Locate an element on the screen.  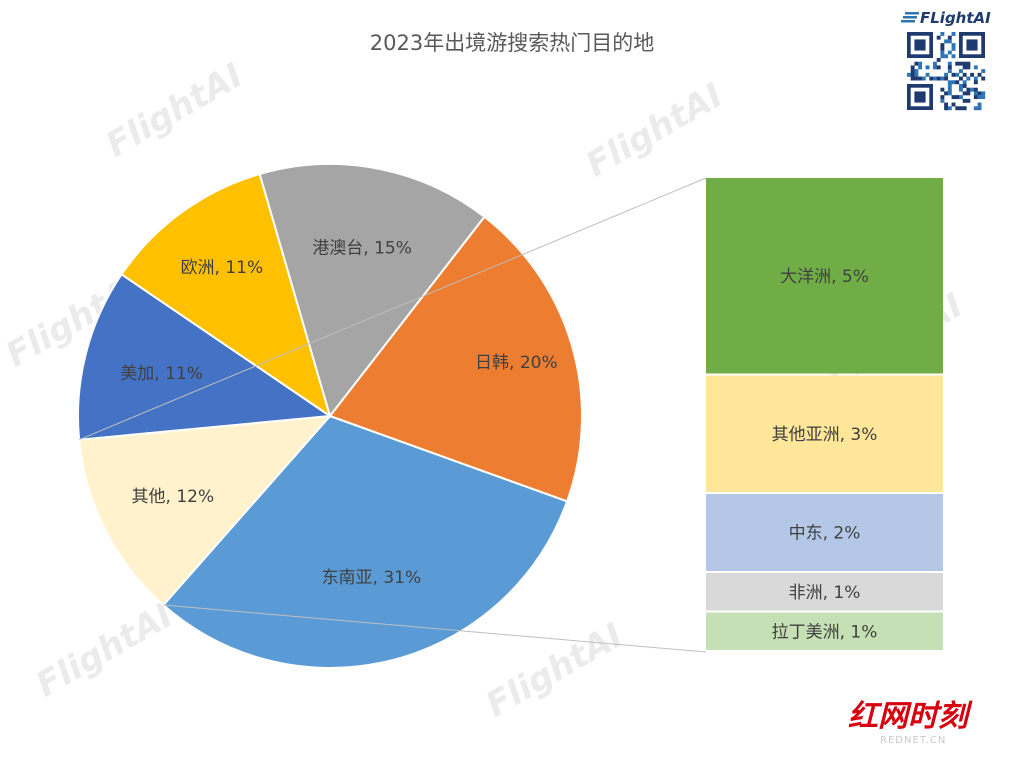
rednet-logo: 红网时刻 REDNET.CN is located at coordinates (910, 722).